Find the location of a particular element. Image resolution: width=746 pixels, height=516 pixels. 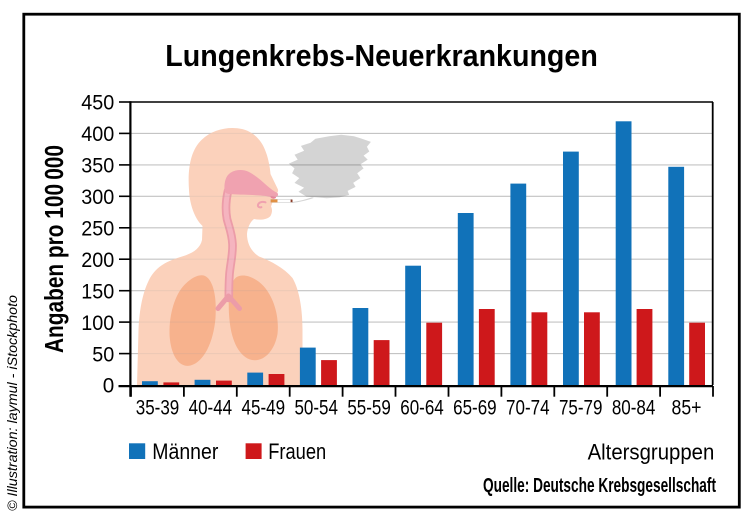

svg-text: 75-79 is located at coordinates (581, 408).